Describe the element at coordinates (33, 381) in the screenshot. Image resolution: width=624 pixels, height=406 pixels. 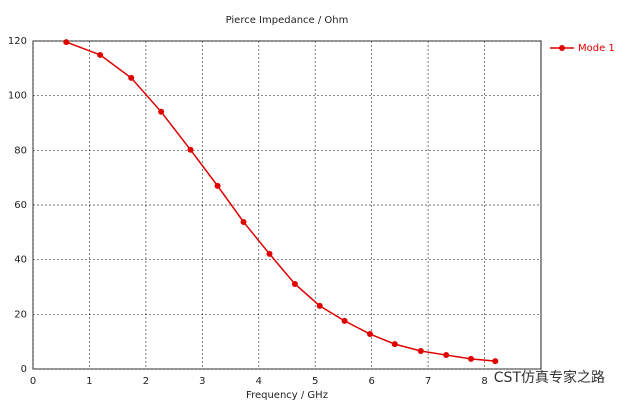
I see `x-tick-label: 0` at that location.